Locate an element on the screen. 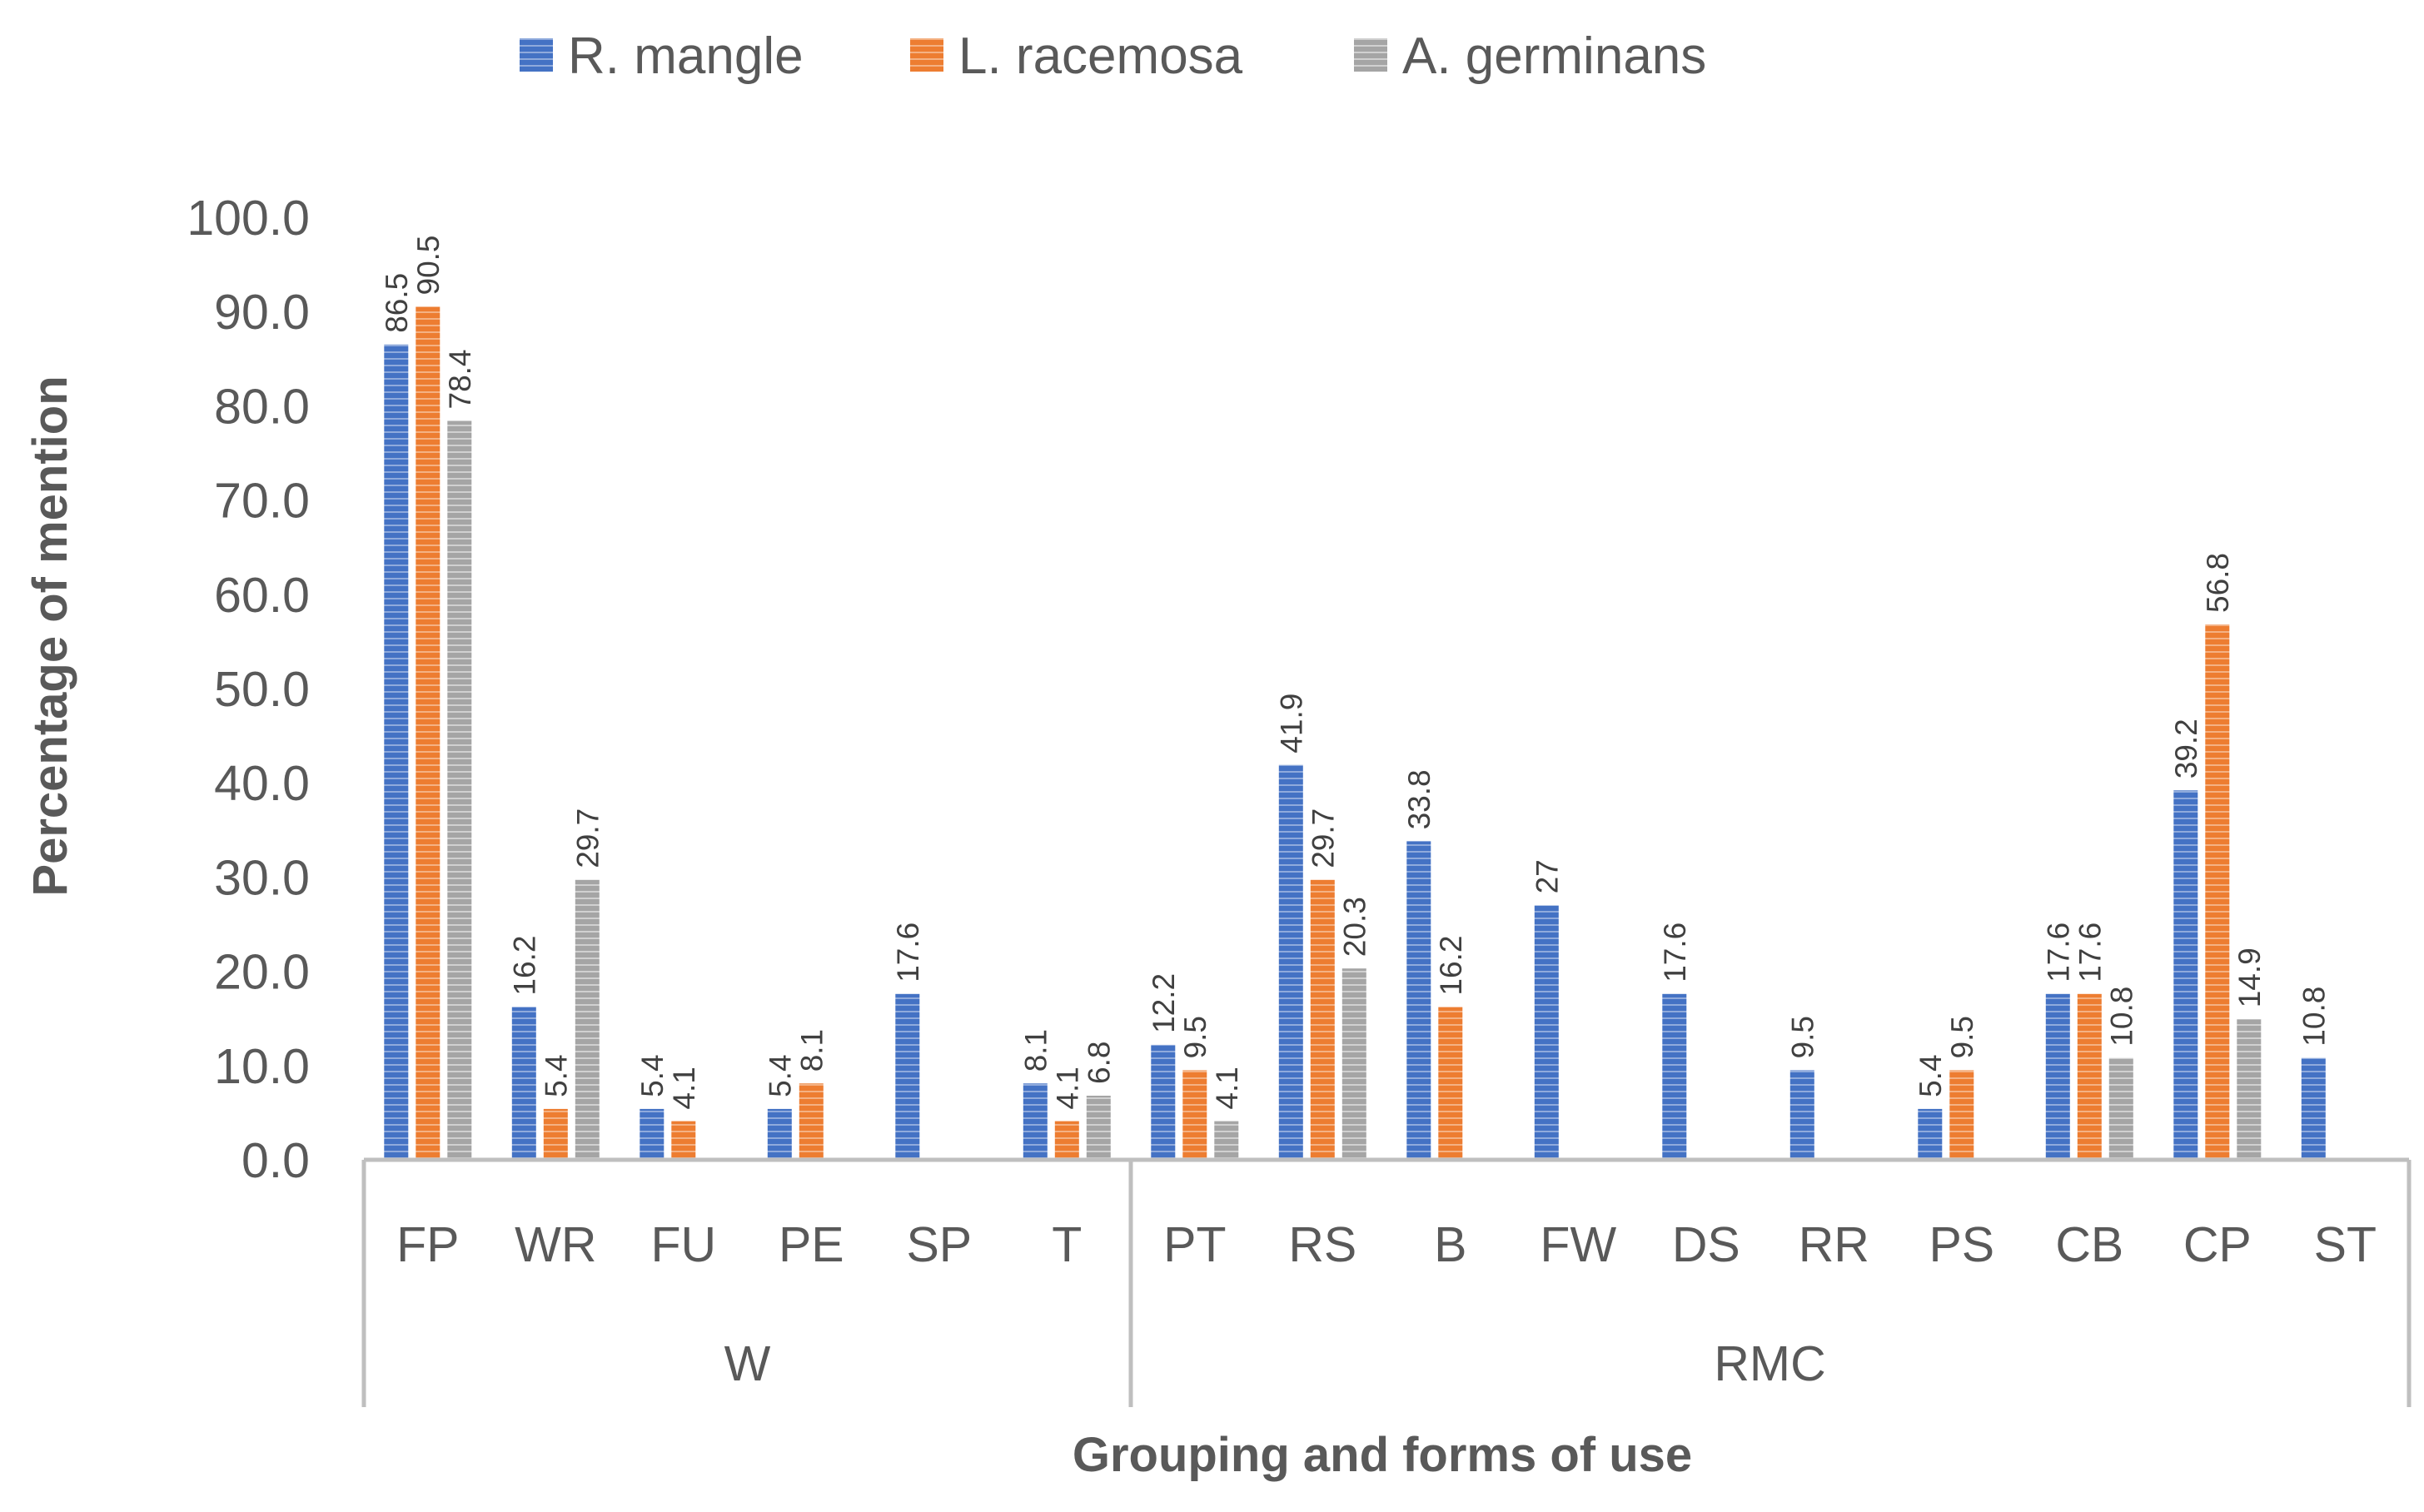 The width and height of the screenshot is (2424, 1512). data-label-a-germinans-rs: 20.3 is located at coordinates (1354, 927).